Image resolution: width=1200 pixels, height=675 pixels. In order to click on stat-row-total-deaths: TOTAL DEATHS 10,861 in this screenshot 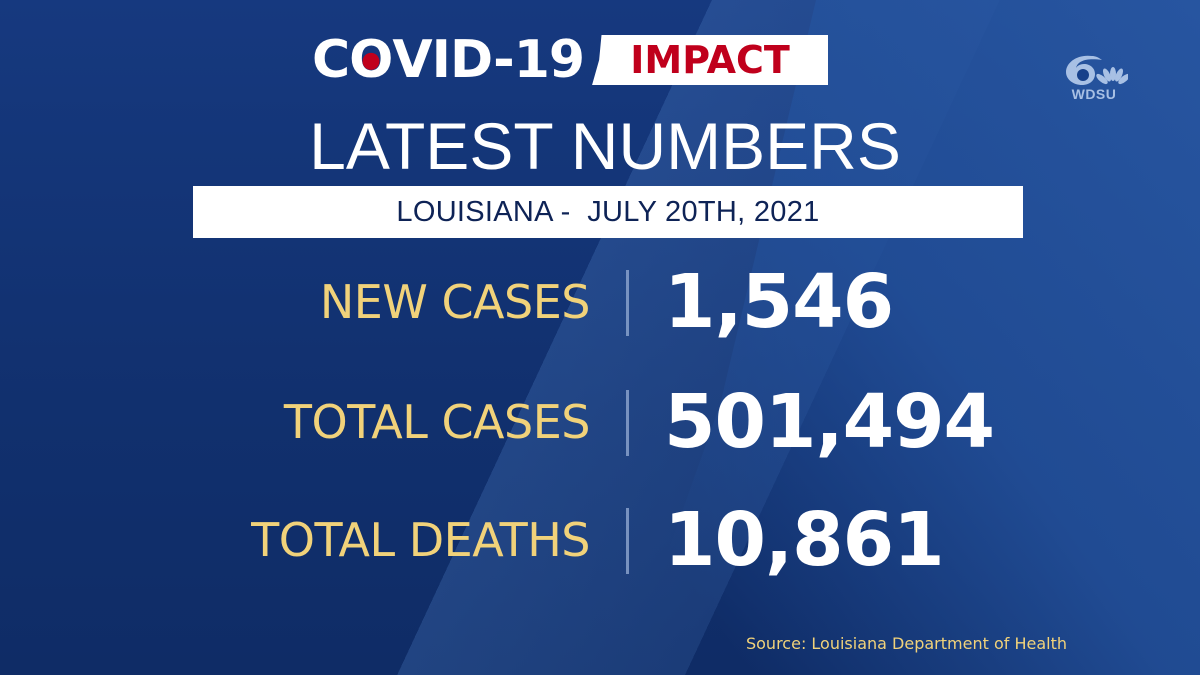, I will do `click(600, 540)`.